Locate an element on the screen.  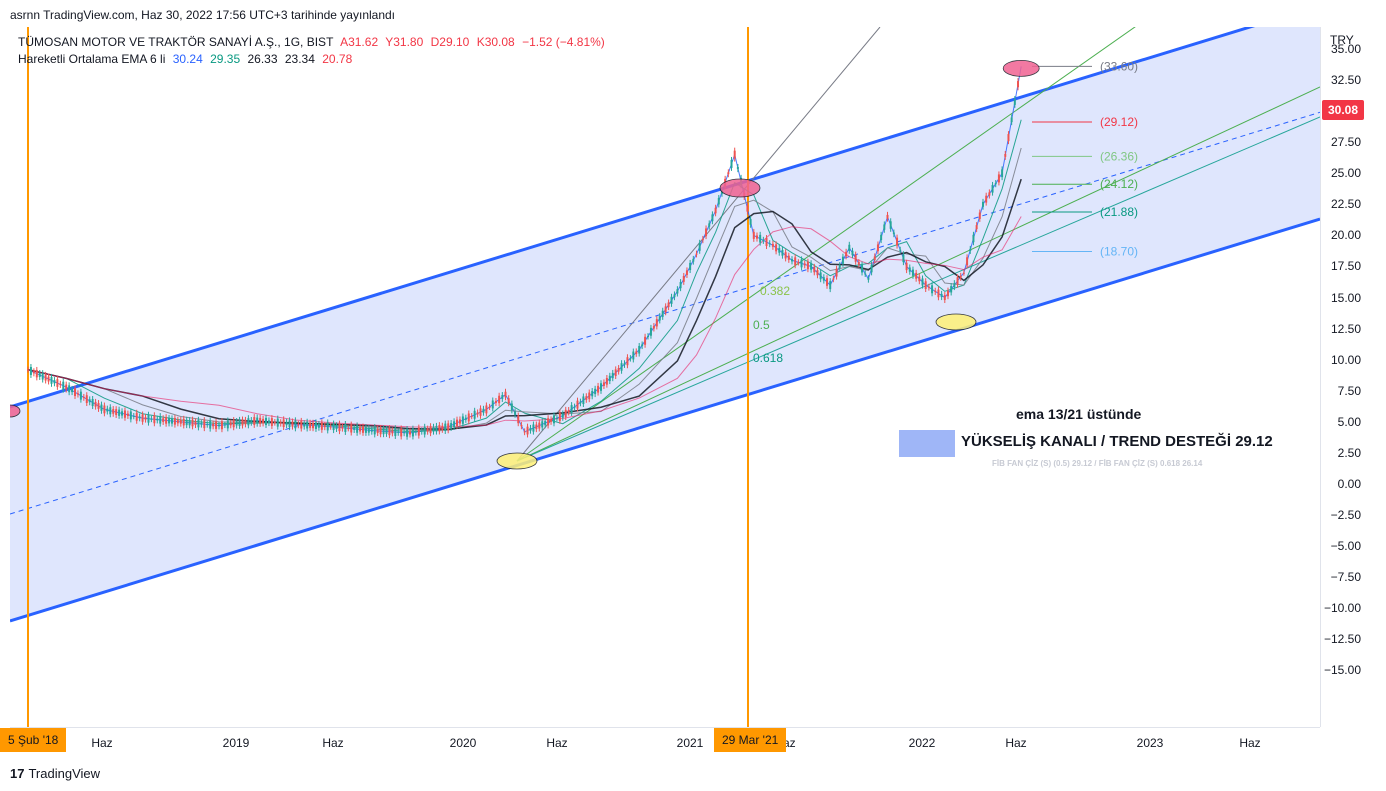
pivot-ellipse is located at coordinates (956, 322).